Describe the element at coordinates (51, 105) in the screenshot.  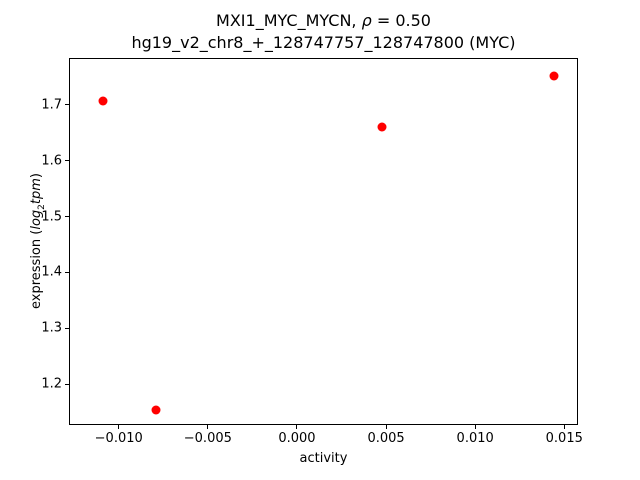
I see `y-tick-label: 1.7` at that location.